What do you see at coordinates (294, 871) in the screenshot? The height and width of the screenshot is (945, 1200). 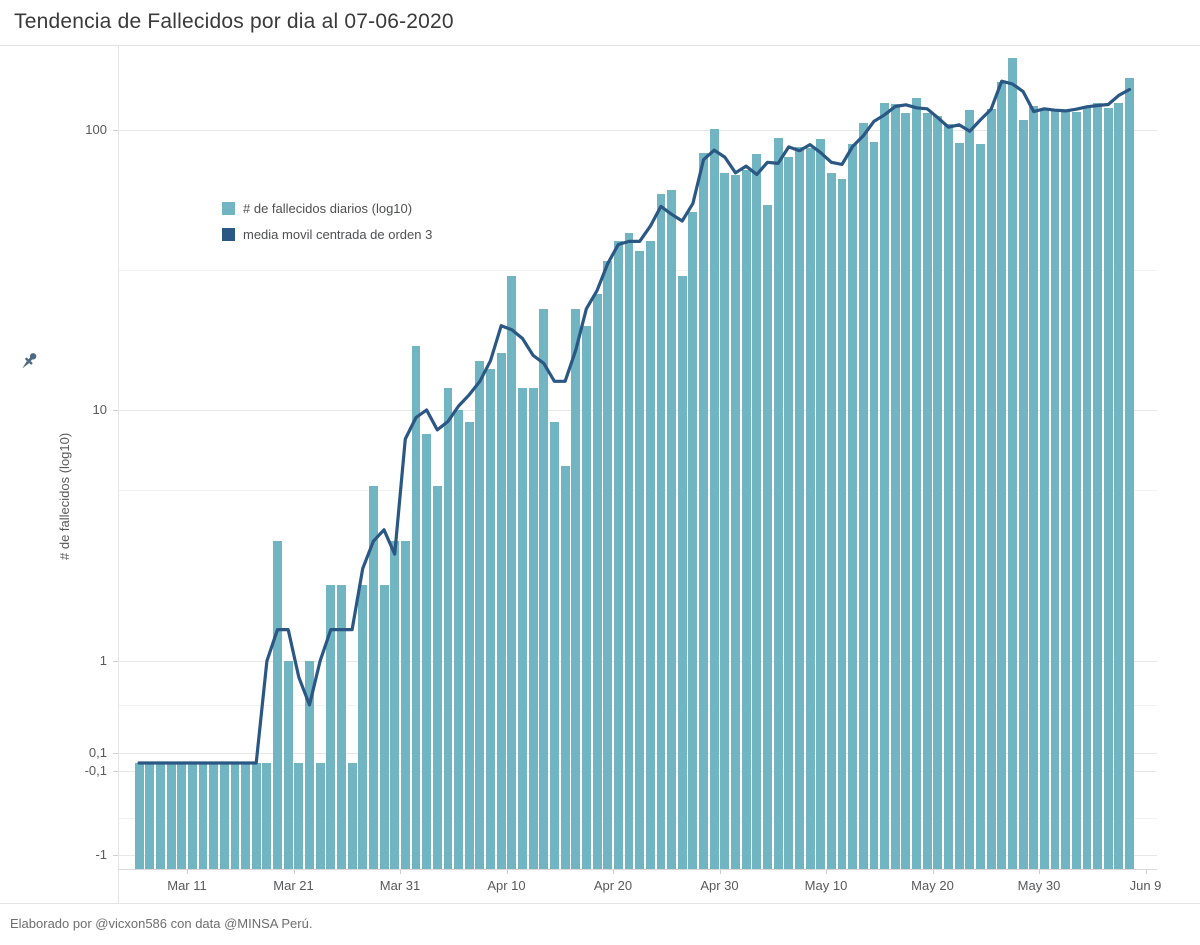 I see `x-tick-mark` at bounding box center [294, 871].